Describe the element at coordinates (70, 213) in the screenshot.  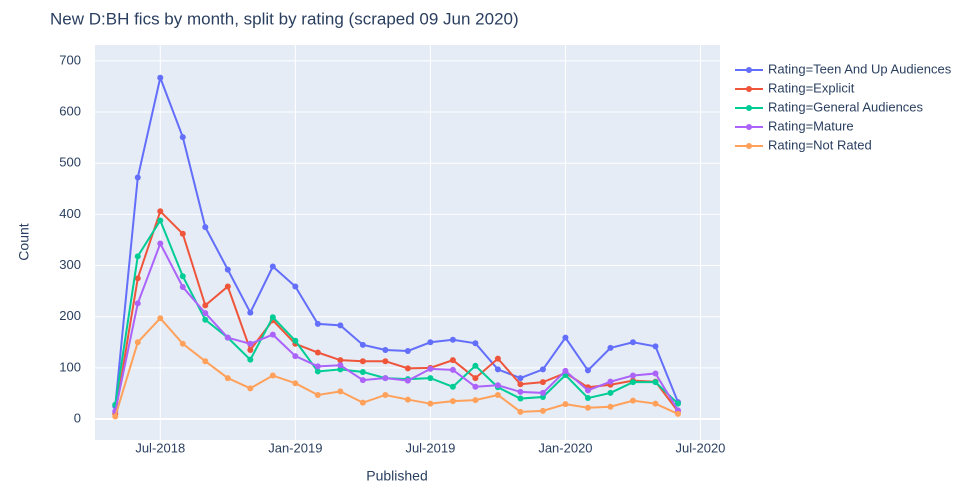
I see `y-tick-label: 400` at that location.